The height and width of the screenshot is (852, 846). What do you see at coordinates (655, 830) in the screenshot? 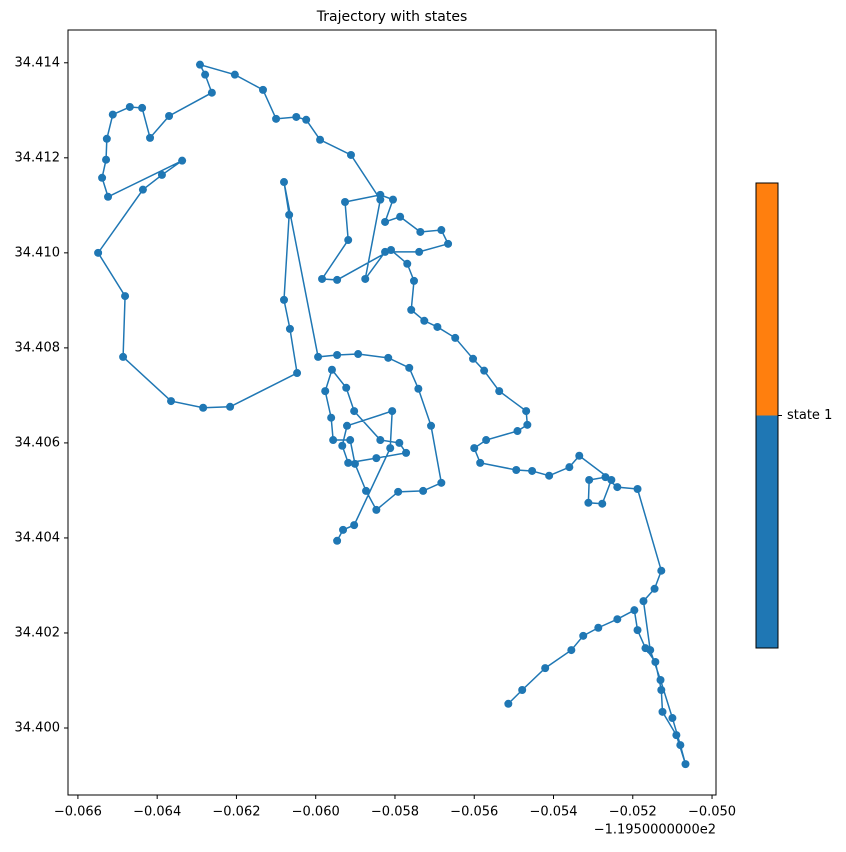
I see `x-offset-label: −1.1950000000e2` at bounding box center [655, 830].